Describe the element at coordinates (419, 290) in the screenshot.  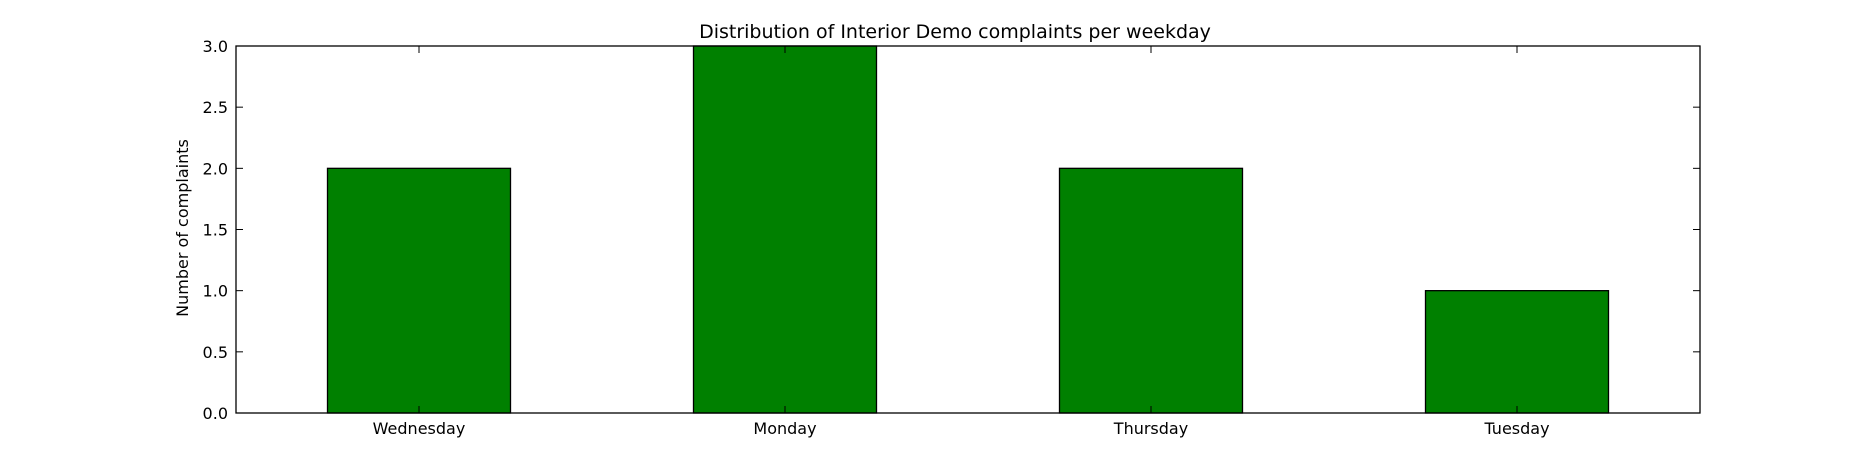
I see `bar-wednesday` at that location.